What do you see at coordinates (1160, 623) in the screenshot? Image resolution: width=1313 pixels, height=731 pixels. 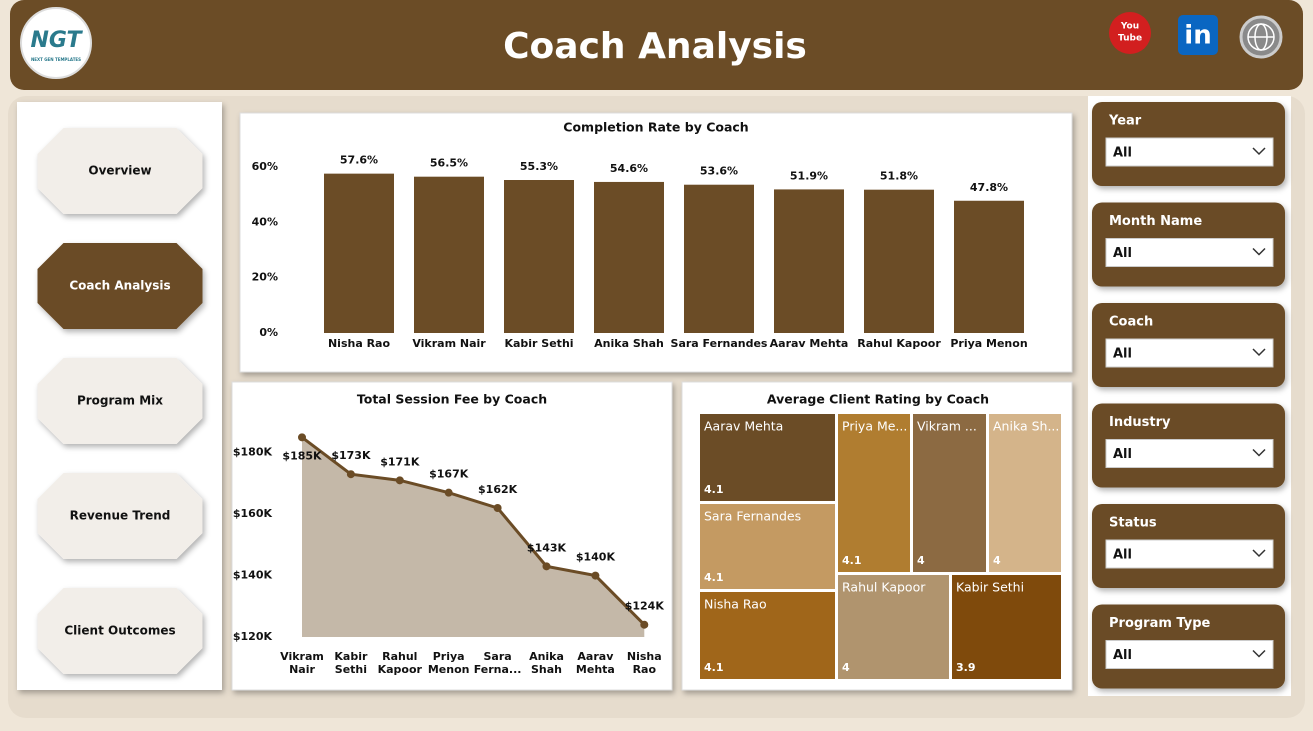 I see `filter-label: Program Type` at bounding box center [1160, 623].